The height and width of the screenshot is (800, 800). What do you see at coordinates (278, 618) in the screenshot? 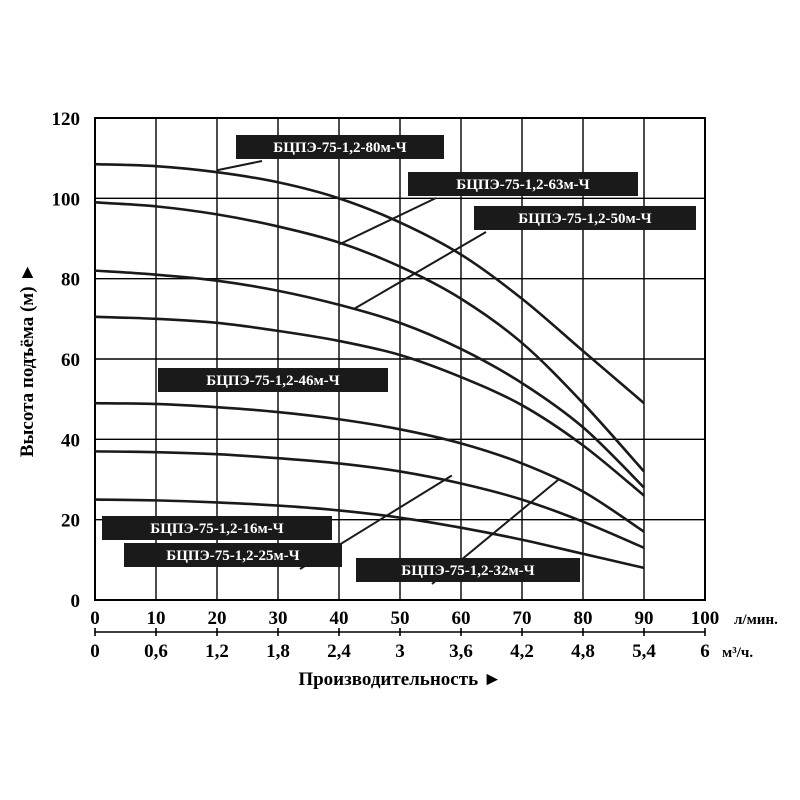
I see `x-tick-label: 30` at bounding box center [278, 618].